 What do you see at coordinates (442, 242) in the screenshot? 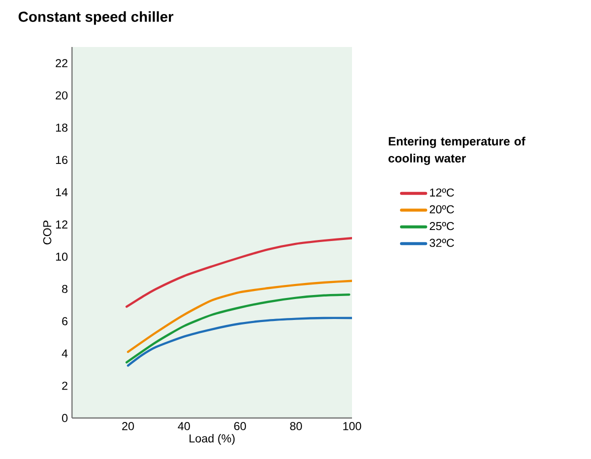
I see `legend-label: 32ºC` at bounding box center [442, 242].